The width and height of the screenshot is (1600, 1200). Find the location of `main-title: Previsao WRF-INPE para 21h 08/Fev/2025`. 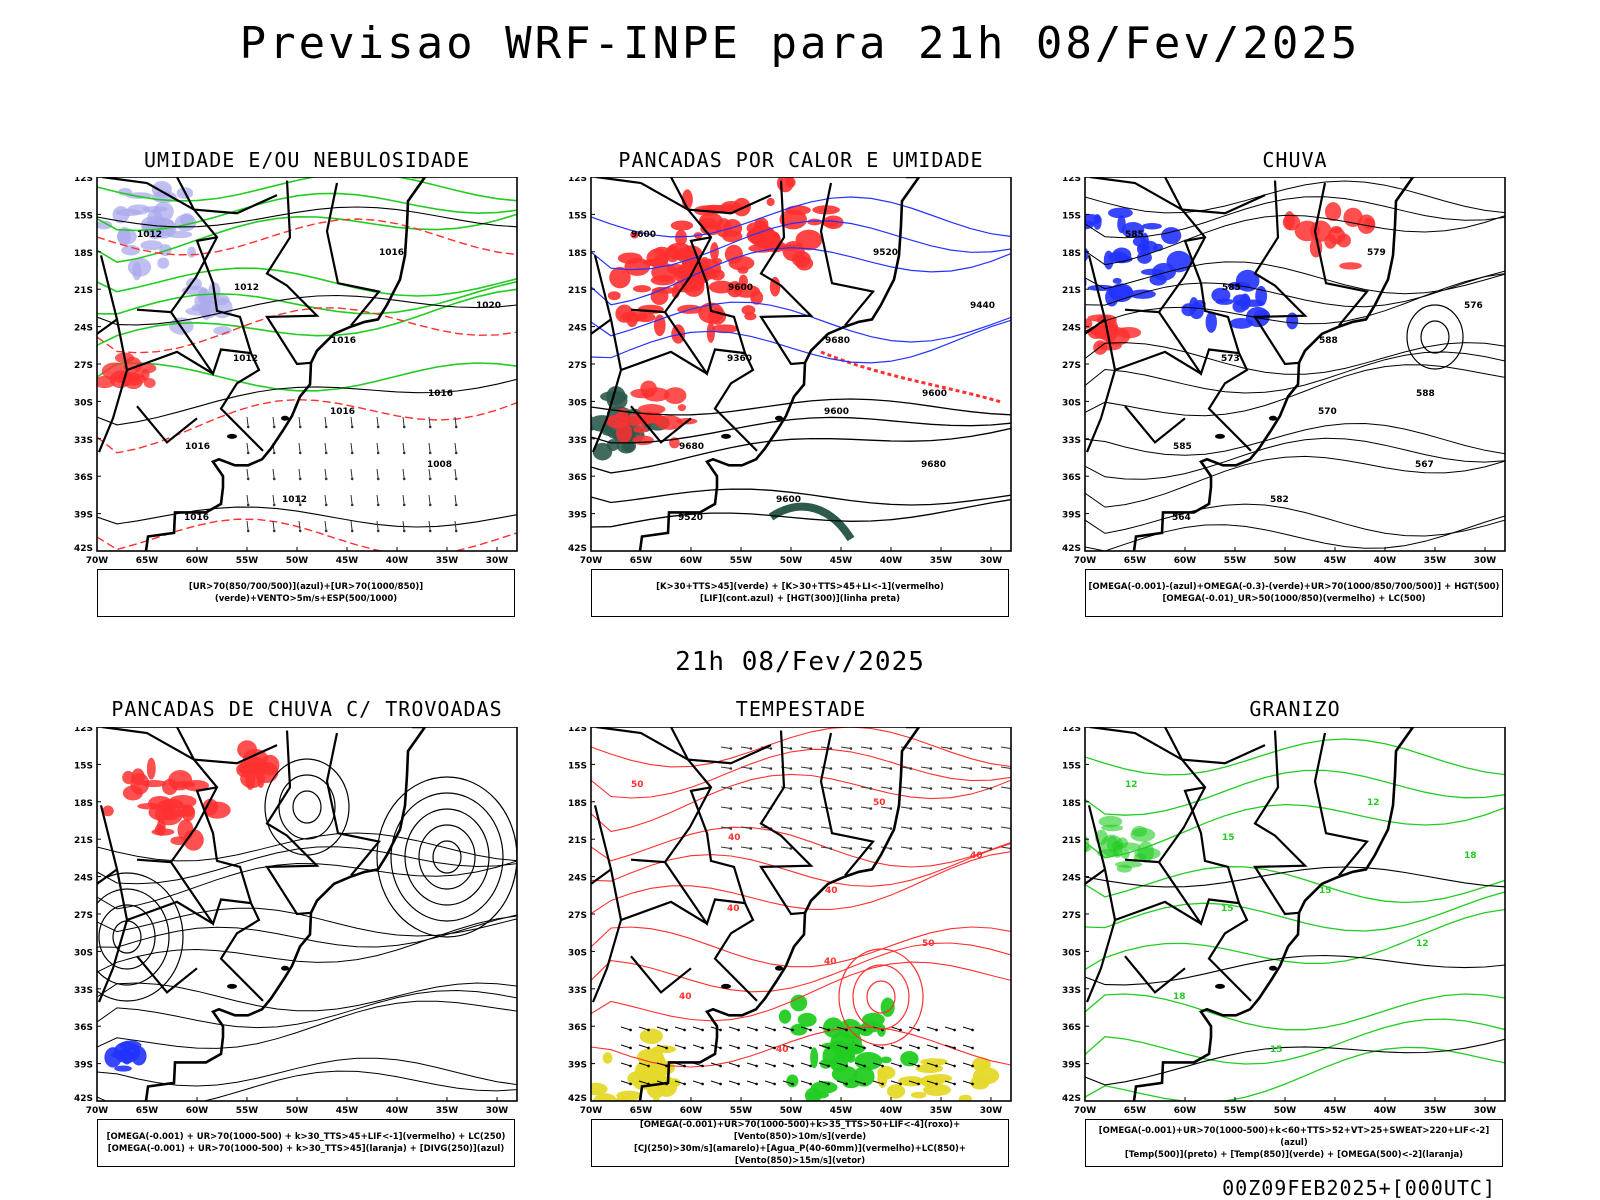

main-title: Previsao WRF-INPE para 21h 08/Fev/2025 is located at coordinates (800, 43).